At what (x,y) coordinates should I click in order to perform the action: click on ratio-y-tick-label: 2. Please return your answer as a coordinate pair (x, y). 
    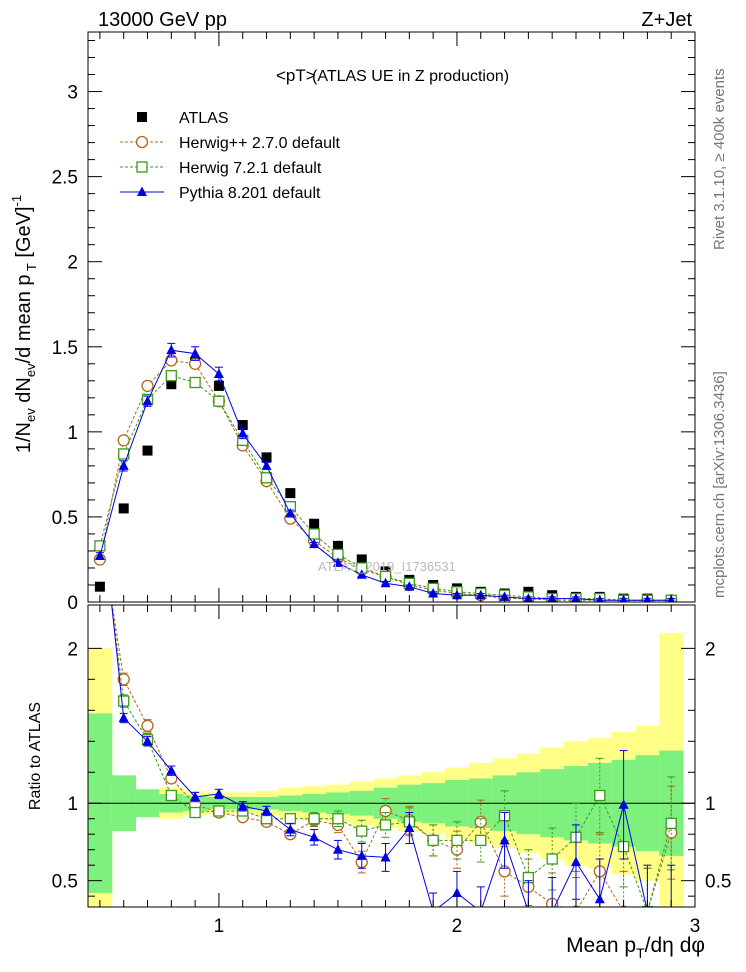
    Looking at the image, I should click on (72, 649).